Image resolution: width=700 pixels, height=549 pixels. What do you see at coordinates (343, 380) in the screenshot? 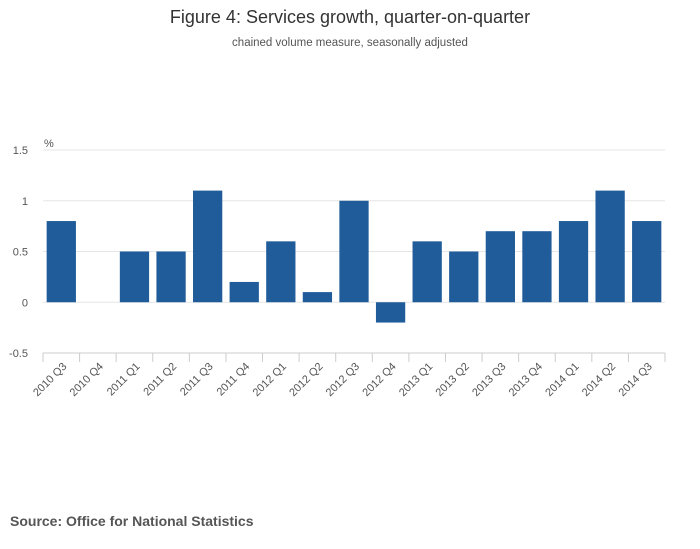
I see `x-tick-label: 2012 Q3` at bounding box center [343, 380].